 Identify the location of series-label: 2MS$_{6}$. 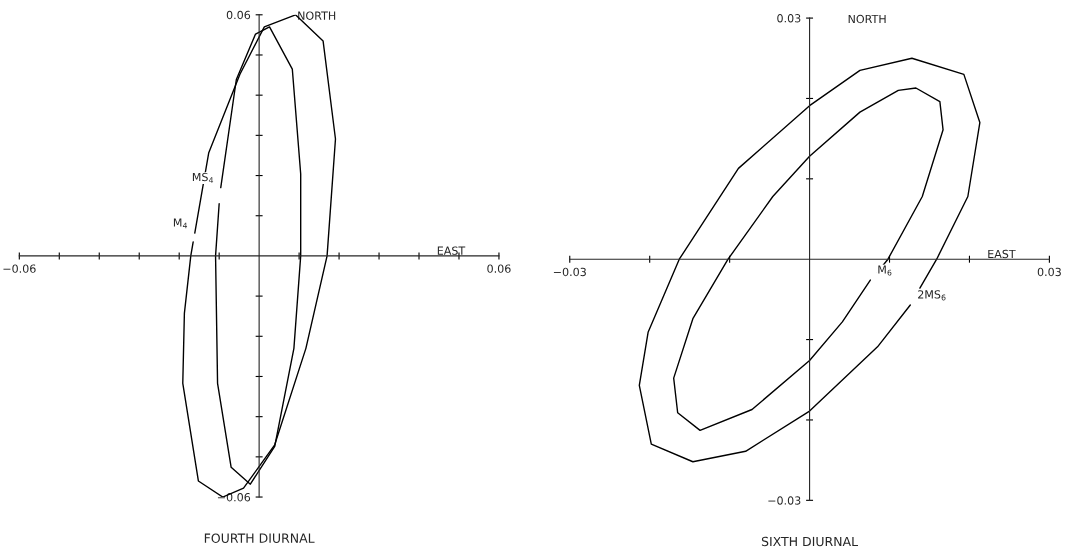
(932, 295).